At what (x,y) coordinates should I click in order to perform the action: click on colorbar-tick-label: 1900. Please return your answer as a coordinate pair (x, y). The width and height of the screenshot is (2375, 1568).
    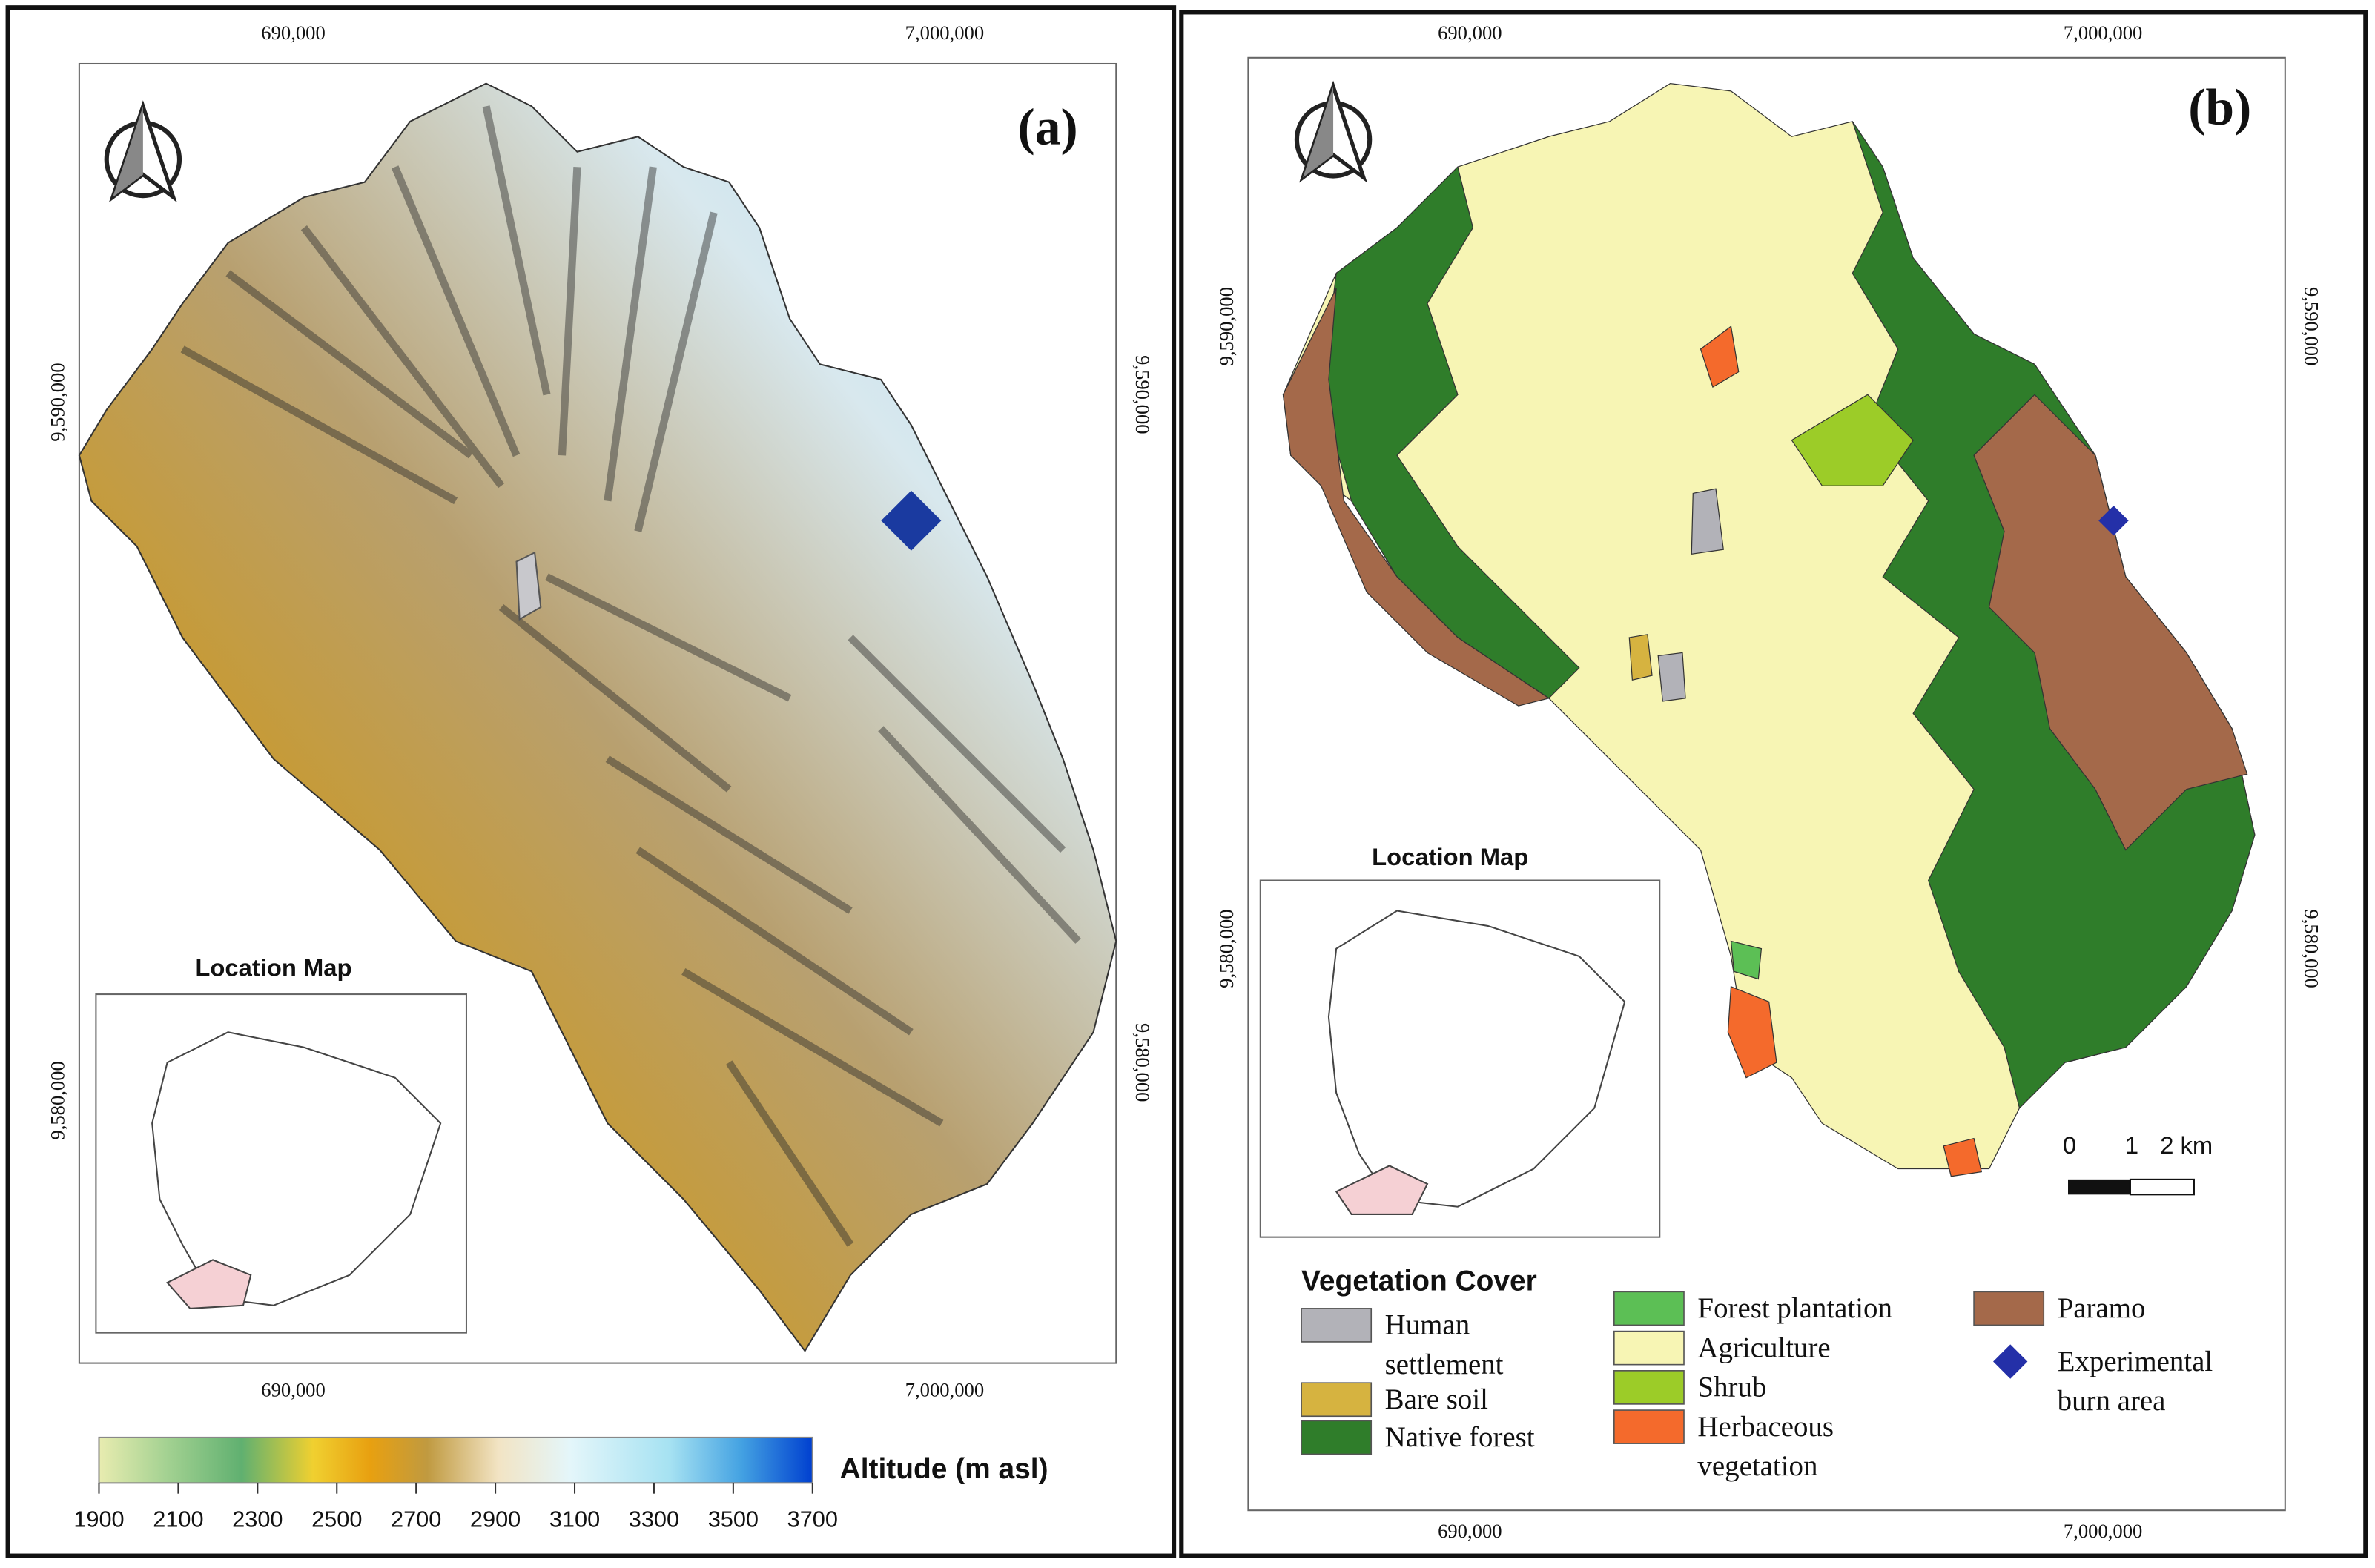
    Looking at the image, I should click on (98, 1519).